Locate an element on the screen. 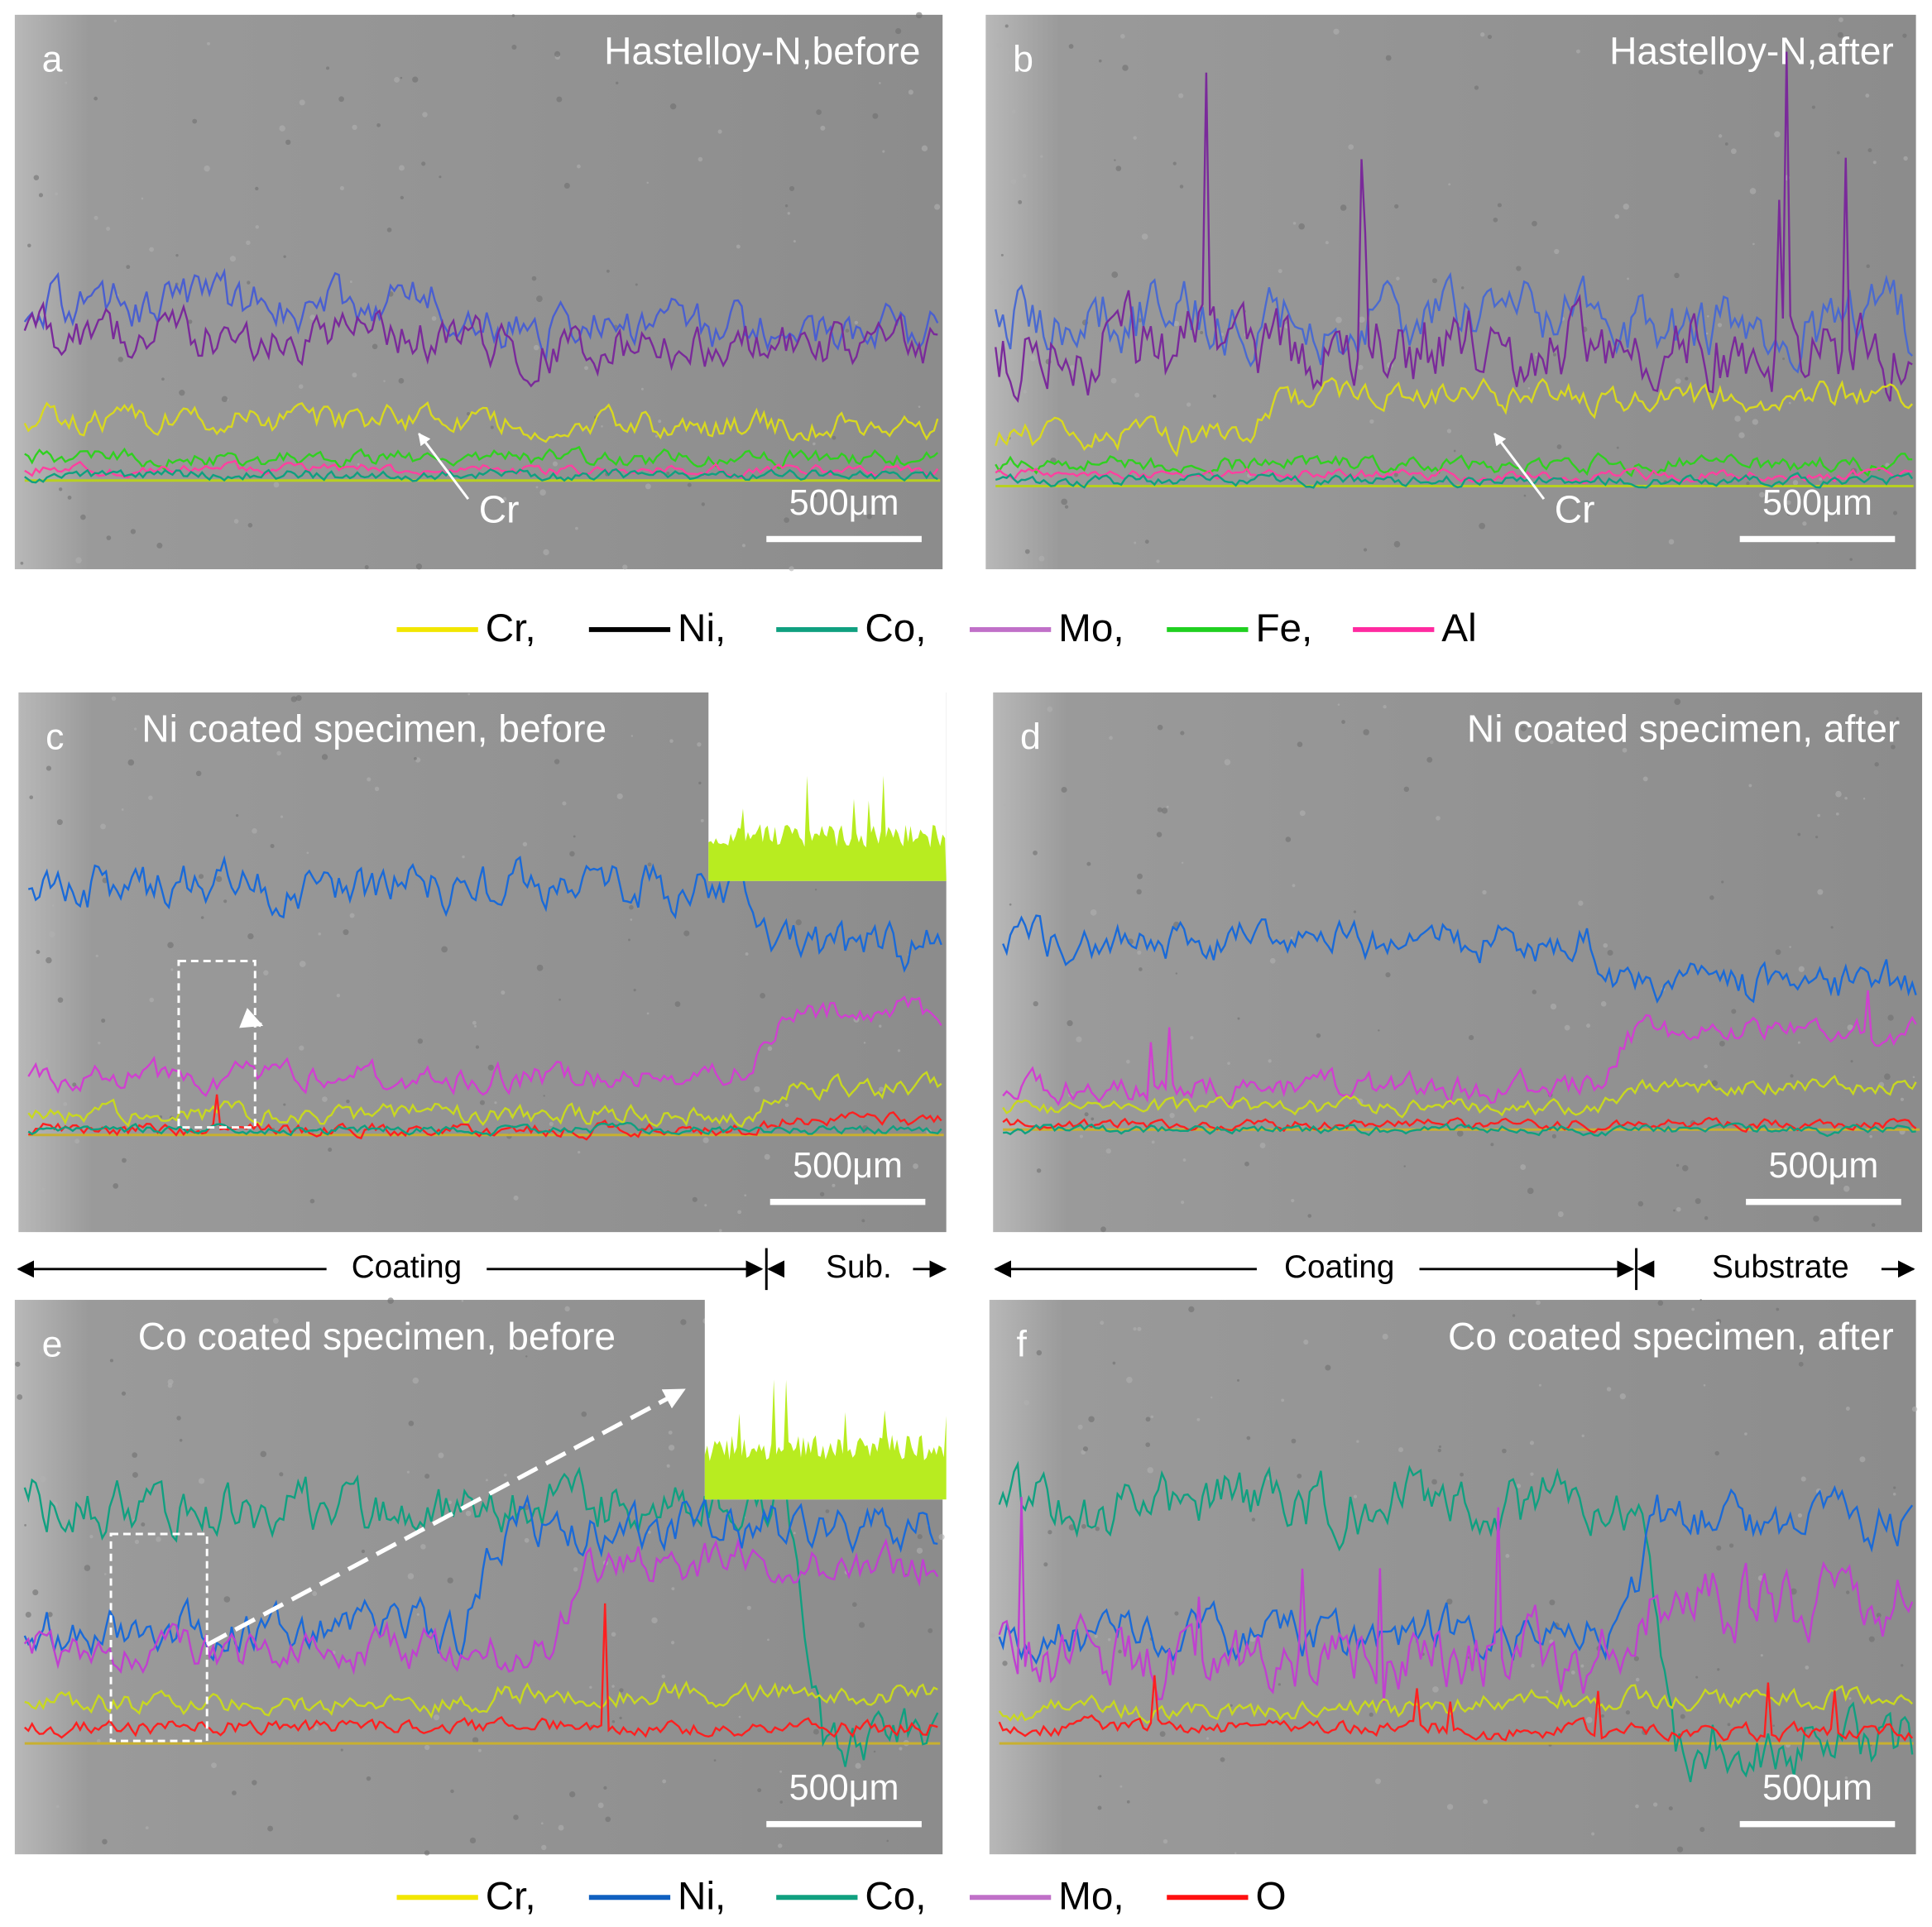 This screenshot has width=1932, height=1927. sem-image is located at coordinates (1458, 963).